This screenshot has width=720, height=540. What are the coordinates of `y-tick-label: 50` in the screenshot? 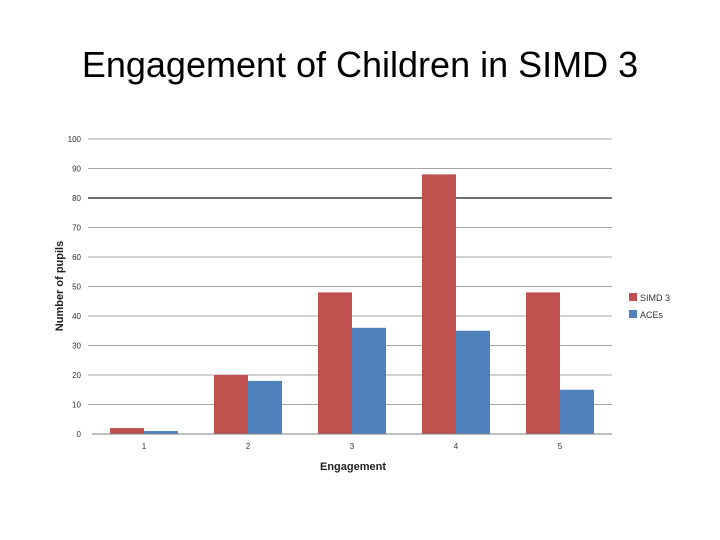 It's located at (76, 287).